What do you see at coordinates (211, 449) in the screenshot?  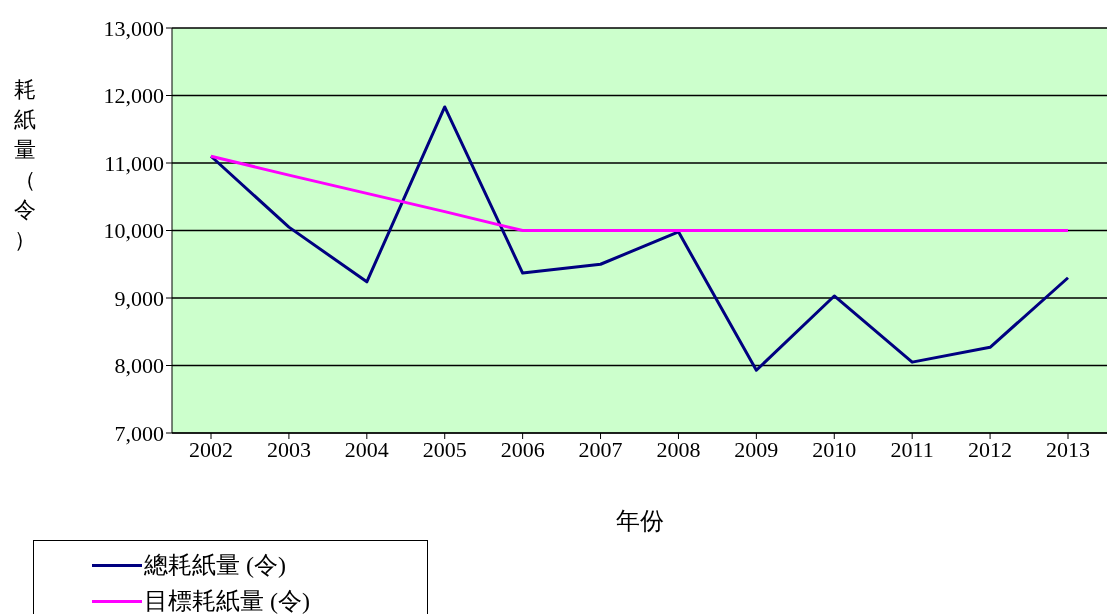 I see `x-tick-label: 2002` at bounding box center [211, 449].